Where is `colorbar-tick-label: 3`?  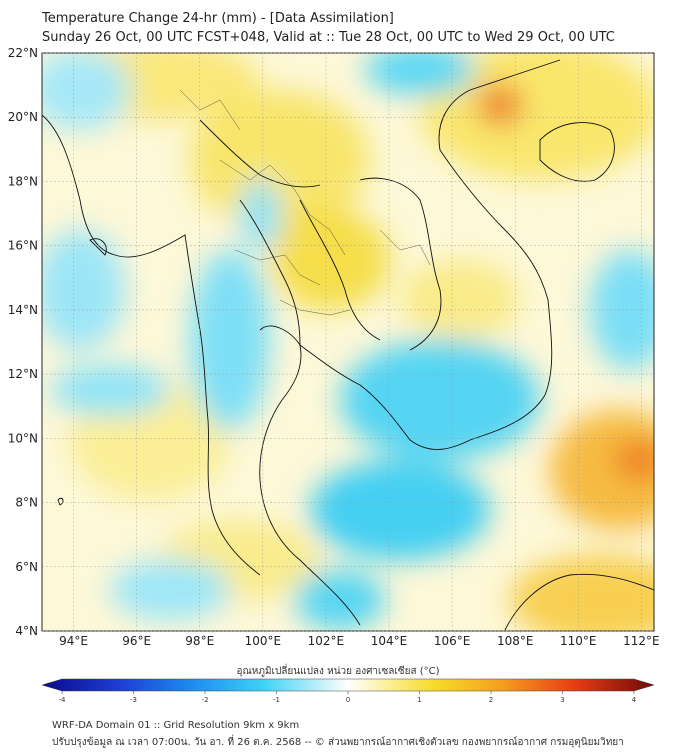
colorbar-tick-label: 3 is located at coordinates (562, 700).